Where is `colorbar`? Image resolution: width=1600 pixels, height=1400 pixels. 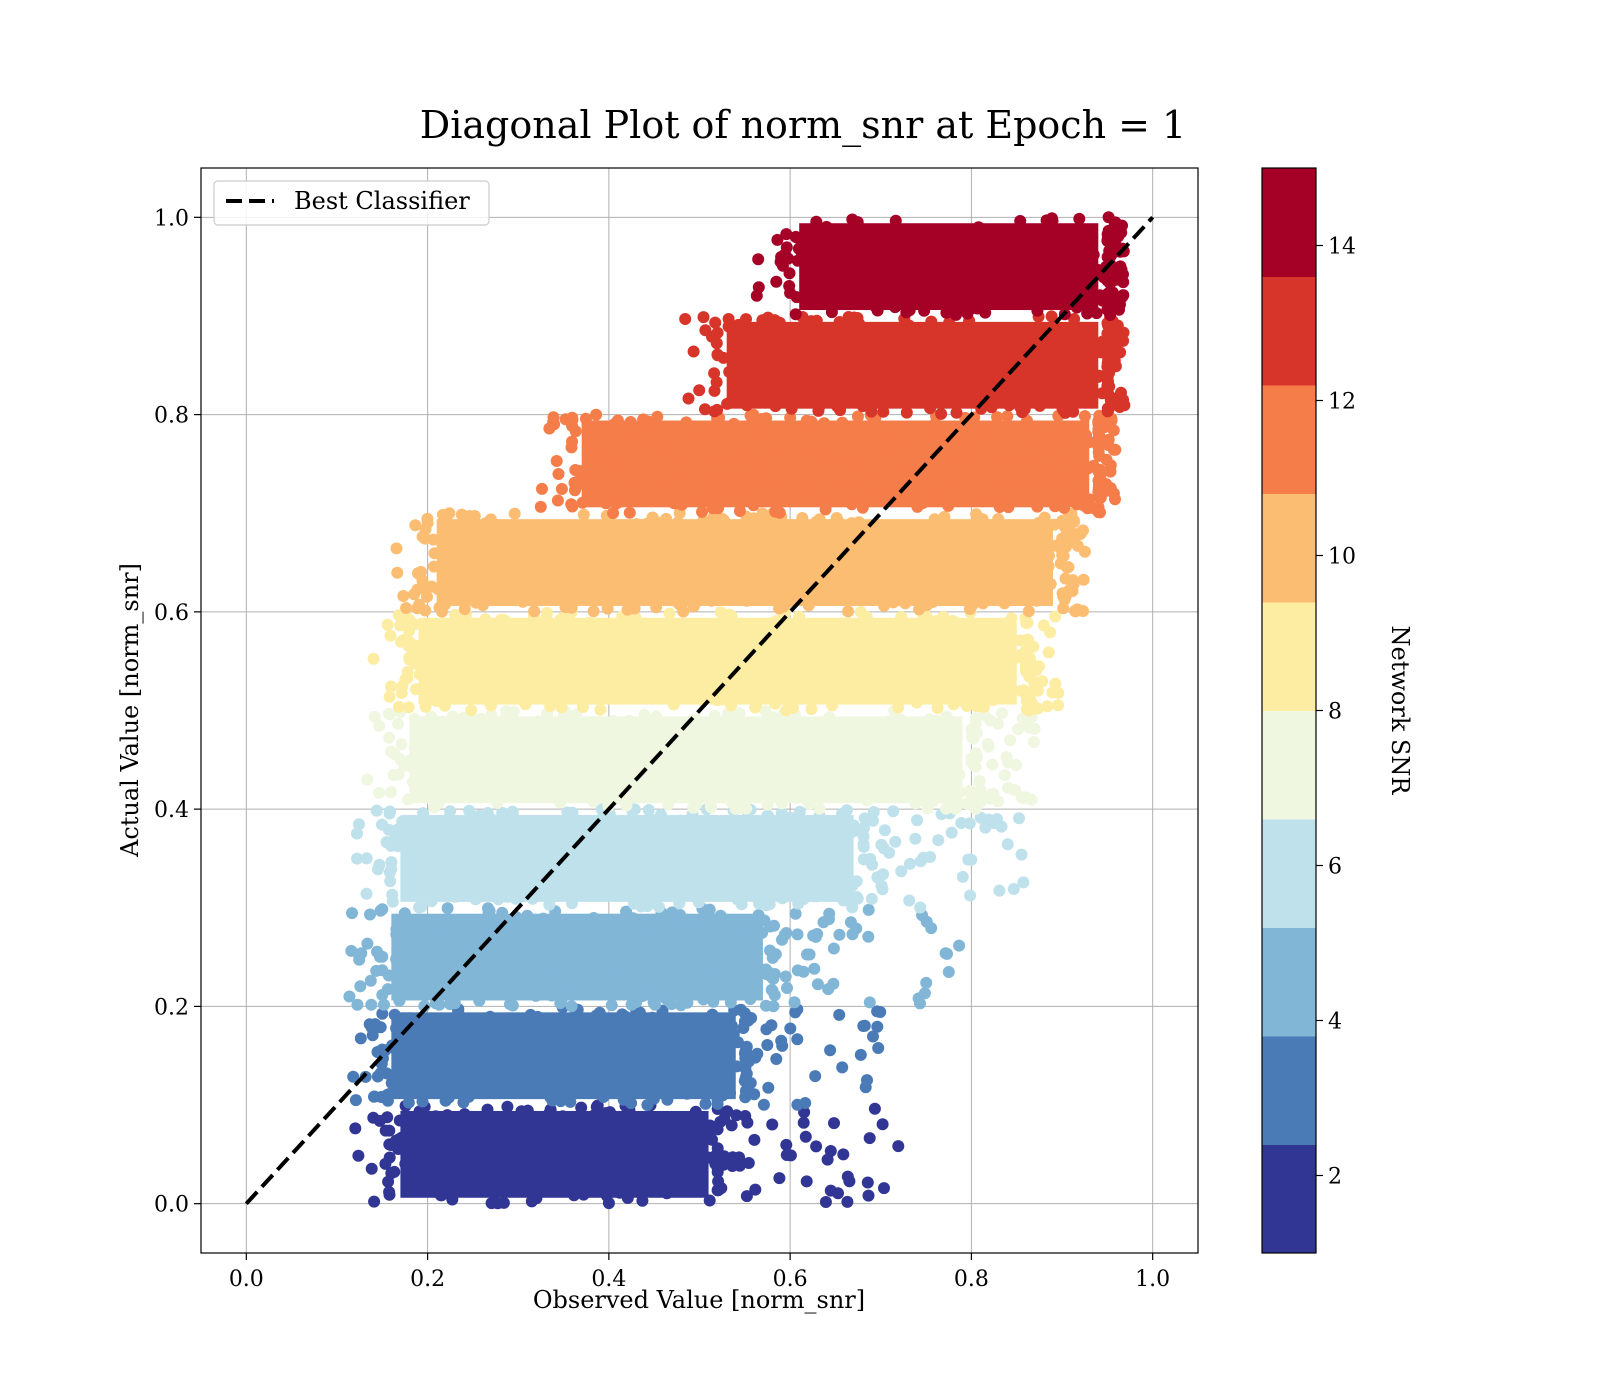 colorbar is located at coordinates (1289, 710).